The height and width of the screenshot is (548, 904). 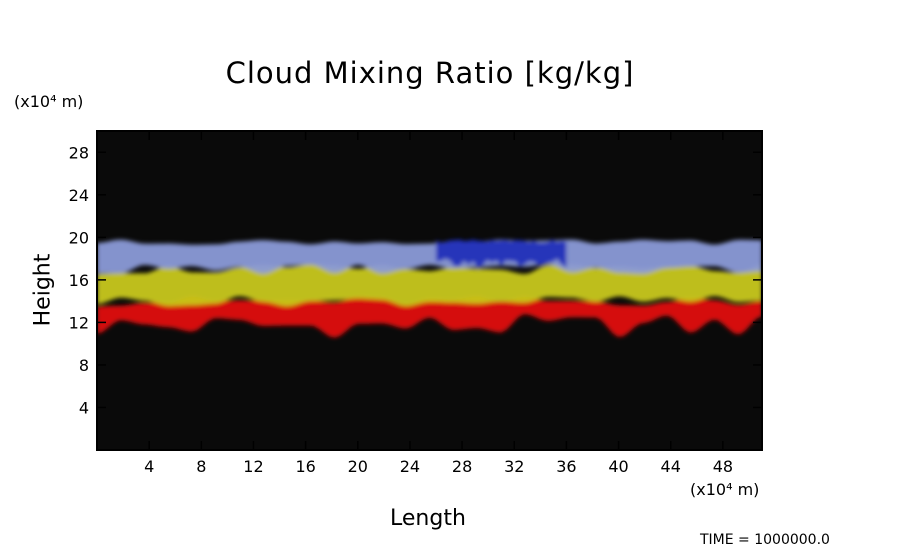 I want to click on x-tick-label: 36, so click(x=566, y=466).